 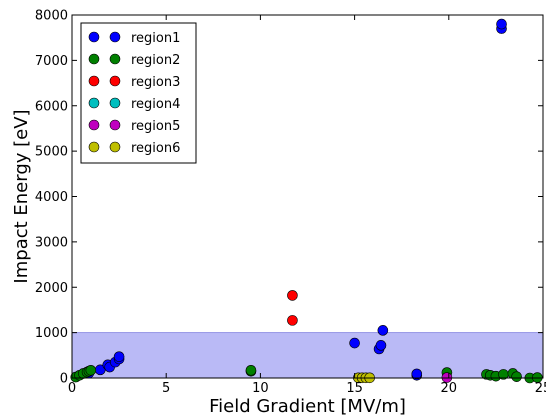 What do you see at coordinates (155, 82) in the screenshot?
I see `legend-label: region3` at bounding box center [155, 82].